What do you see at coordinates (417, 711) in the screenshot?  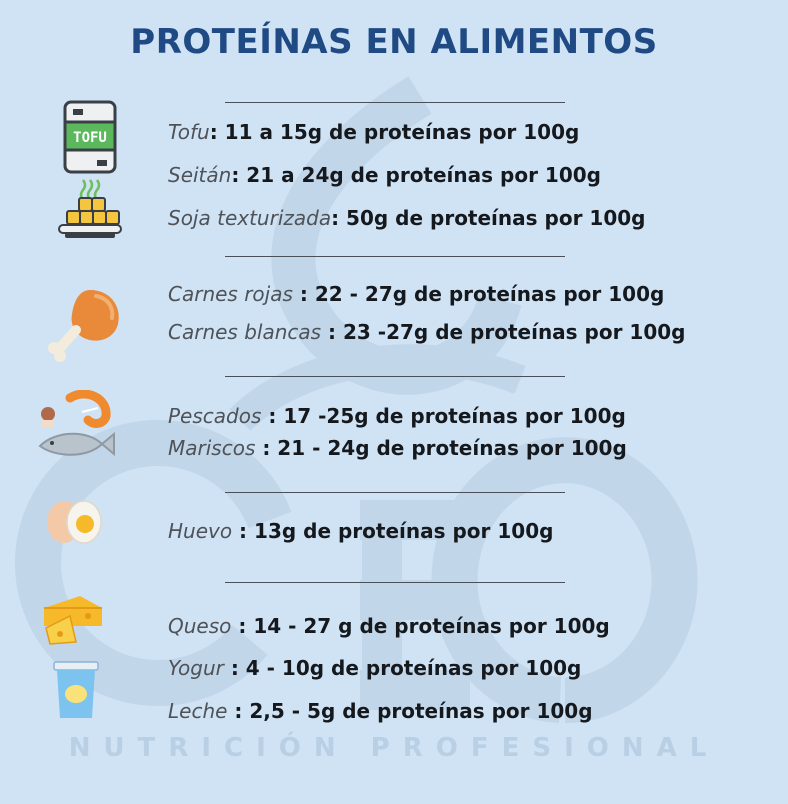 I see `protein-value: 2,5 - 5g de proteínas por 100g` at bounding box center [417, 711].